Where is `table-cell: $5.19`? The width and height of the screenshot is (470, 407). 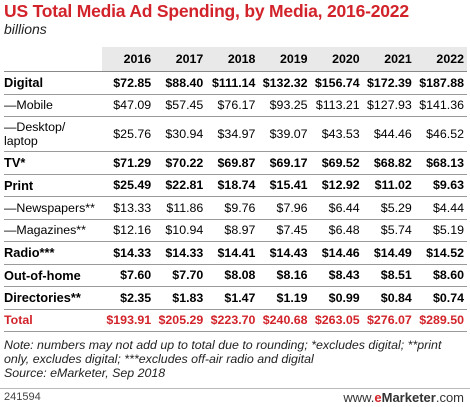
table-cell: $5.19 is located at coordinates (440, 230).